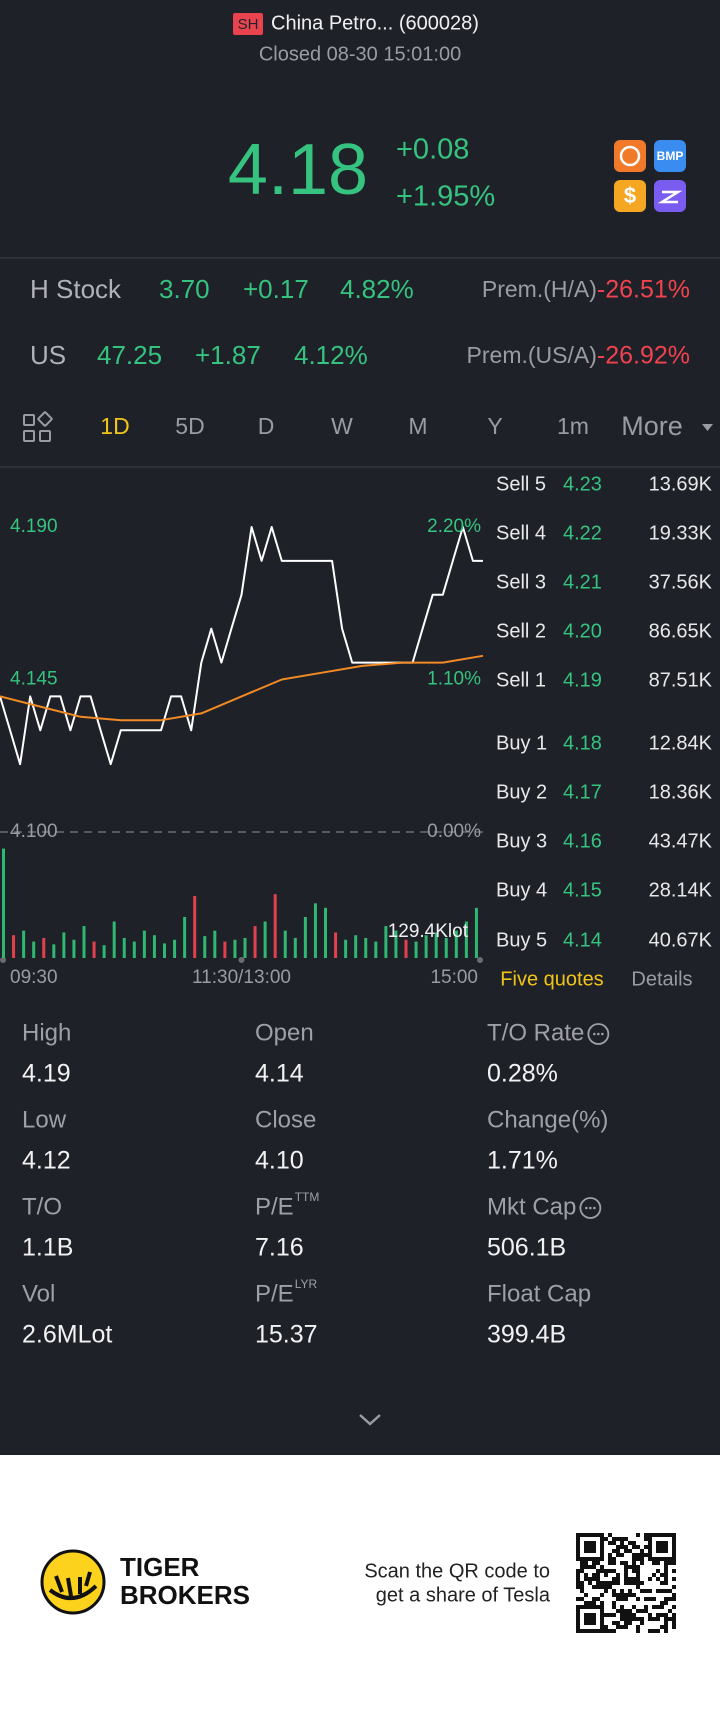 Image resolution: width=720 pixels, height=1709 pixels. What do you see at coordinates (274, 1293) in the screenshot?
I see `stat-label: P/E` at bounding box center [274, 1293].